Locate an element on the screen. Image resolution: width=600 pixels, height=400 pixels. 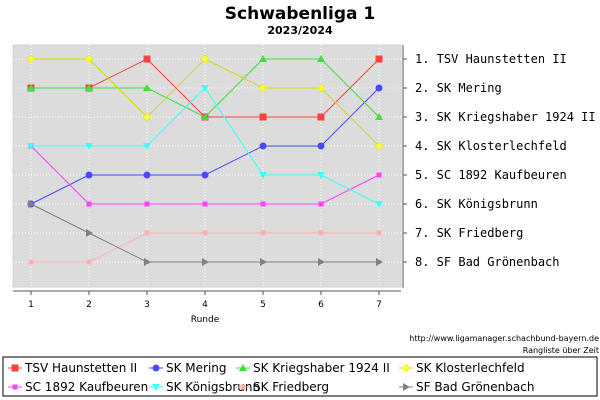
series-SK Klosterlechfeld is located at coordinates (205, 102).